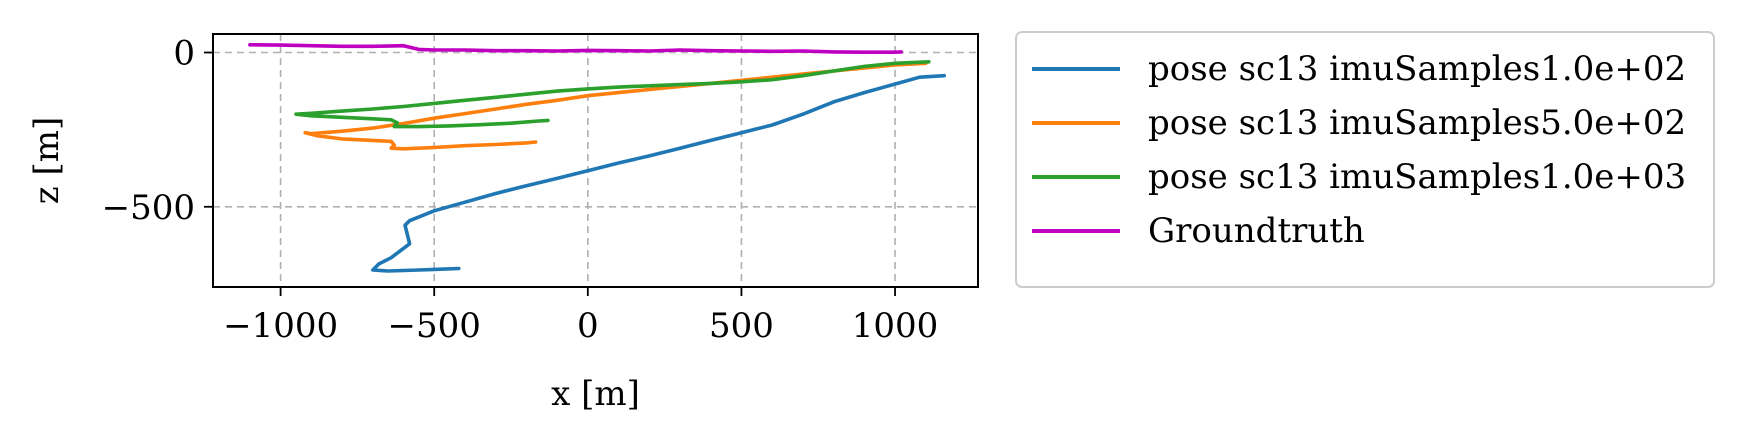 The height and width of the screenshot is (443, 1737). What do you see at coordinates (741, 326) in the screenshot?
I see `x-tick-label: 500` at bounding box center [741, 326].